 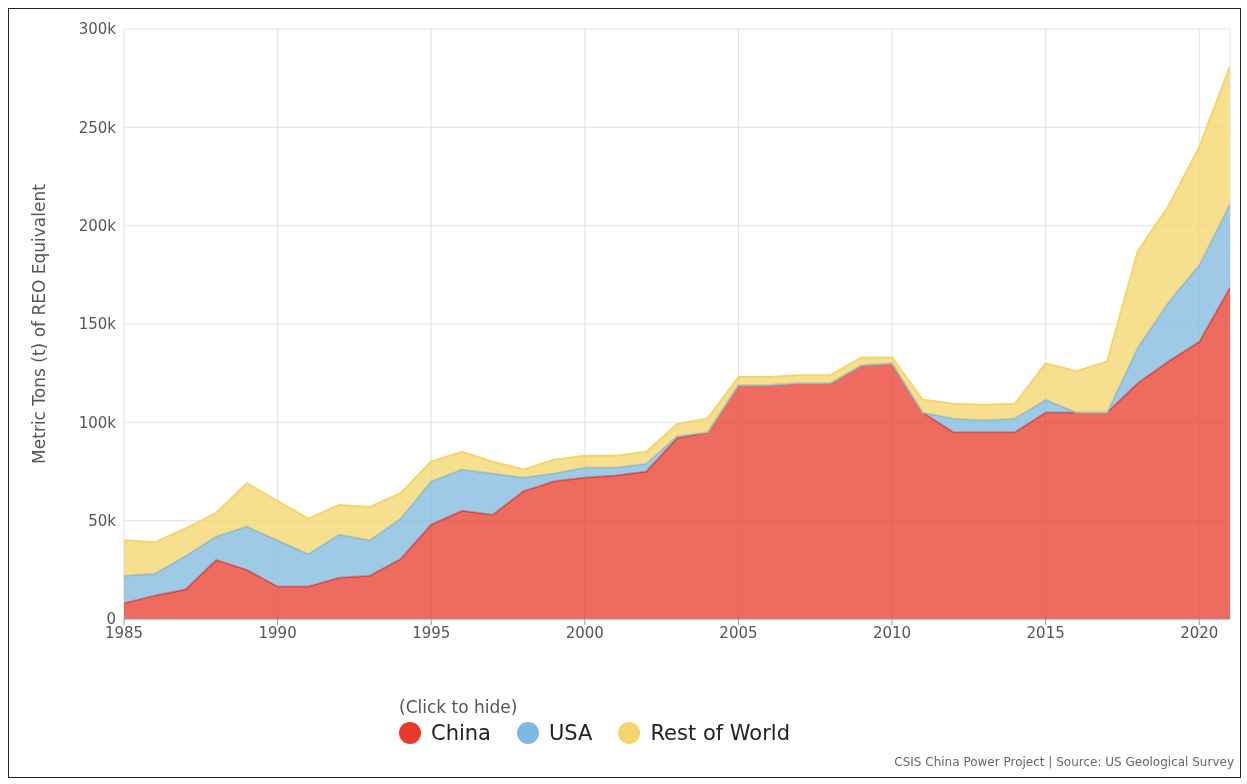 What do you see at coordinates (584, 632) in the screenshot?
I see `x-tick-label: 2000` at bounding box center [584, 632].